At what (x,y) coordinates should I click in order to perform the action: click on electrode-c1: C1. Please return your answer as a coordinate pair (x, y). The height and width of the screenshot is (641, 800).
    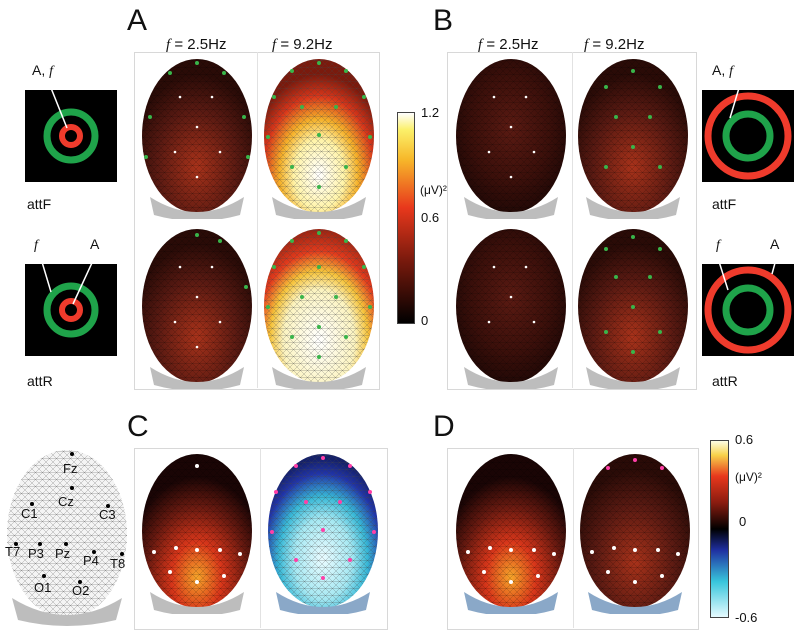
    Looking at the image, I should click on (29, 513).